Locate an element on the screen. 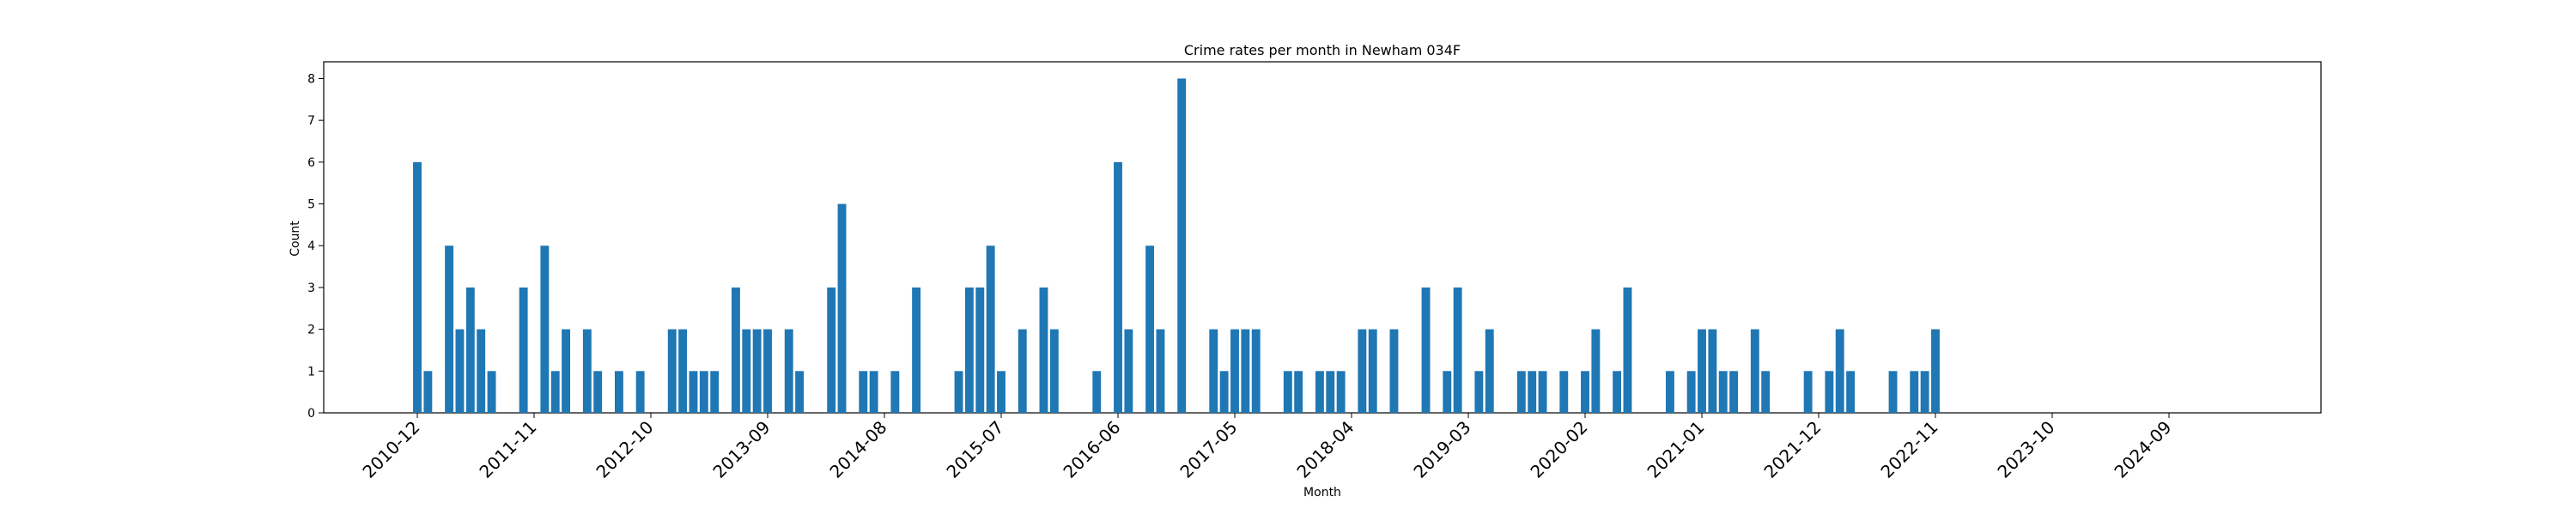 Image resolution: width=2576 pixels, height=515 pixels. y-tick-label: 3 is located at coordinates (311, 288).